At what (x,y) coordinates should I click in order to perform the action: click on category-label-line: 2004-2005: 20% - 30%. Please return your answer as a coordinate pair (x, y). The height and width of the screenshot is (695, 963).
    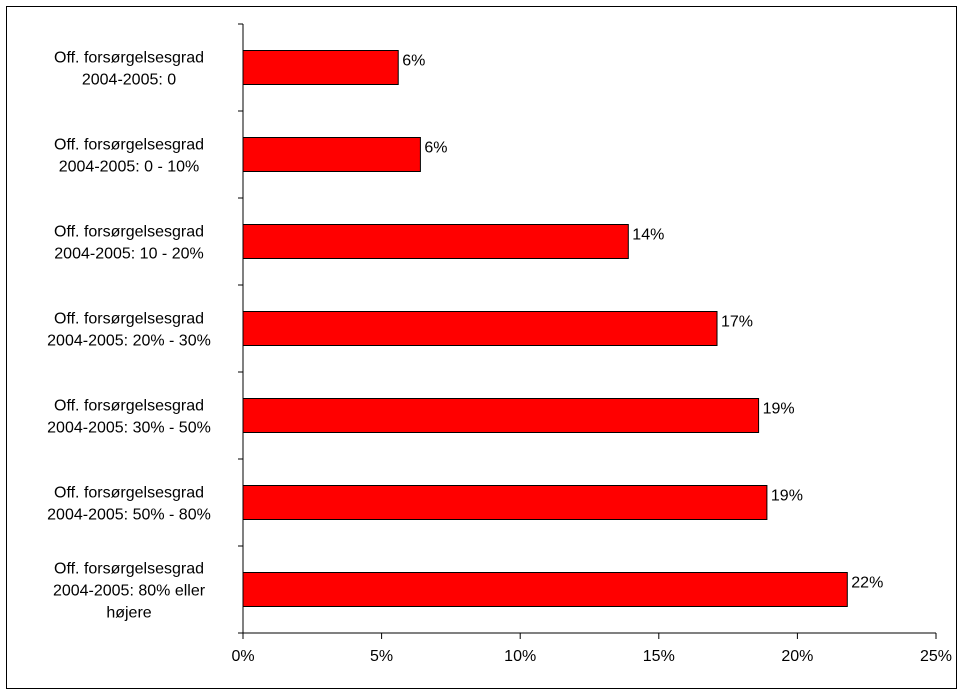
    Looking at the image, I should click on (129, 341).